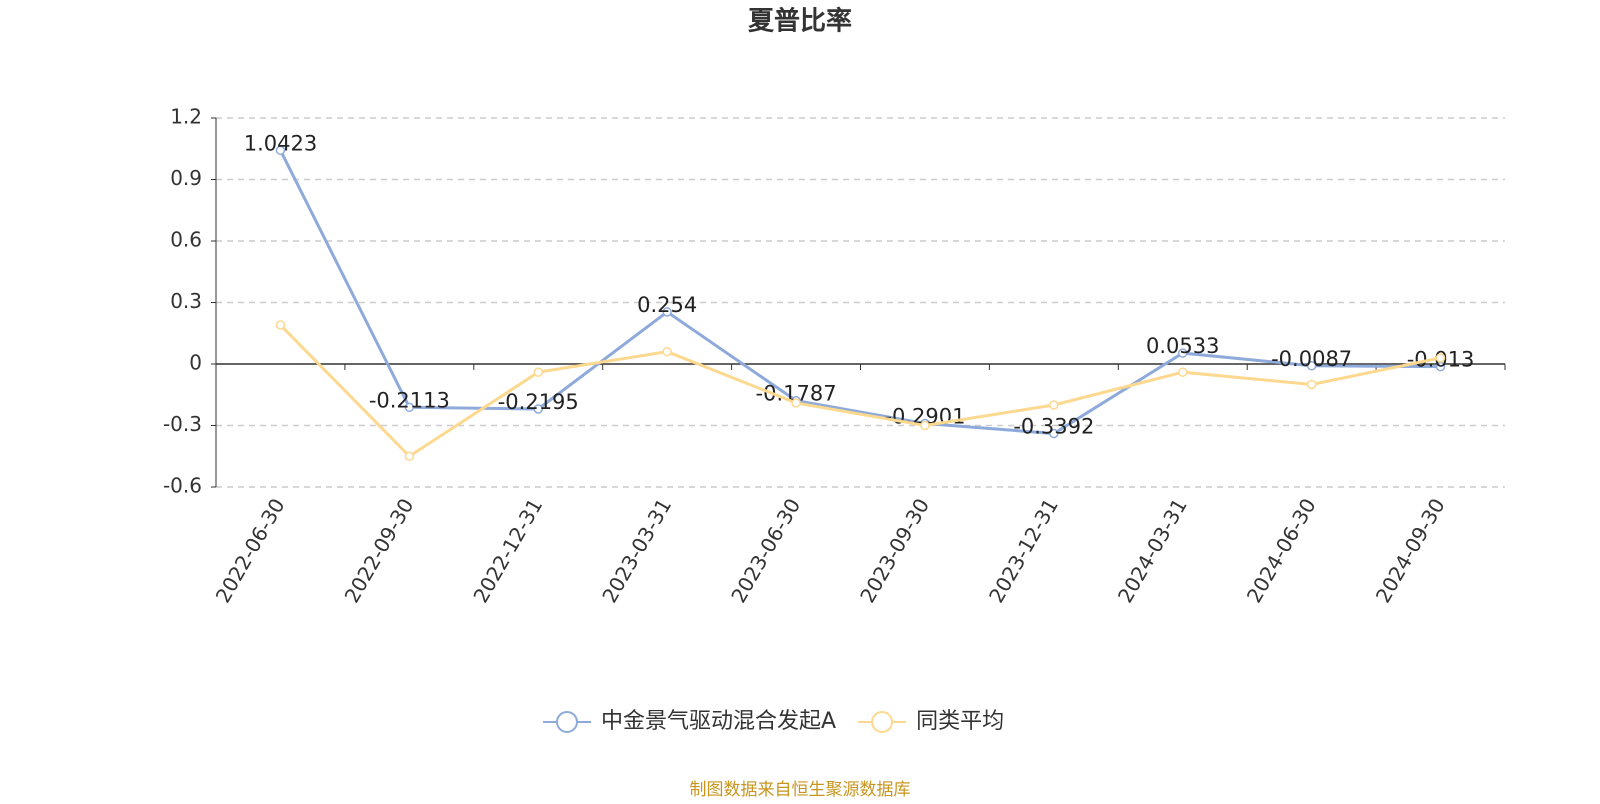 The width and height of the screenshot is (1600, 804). What do you see at coordinates (1152, 550) in the screenshot?
I see `x-tick-label: 2024-03-31` at bounding box center [1152, 550].